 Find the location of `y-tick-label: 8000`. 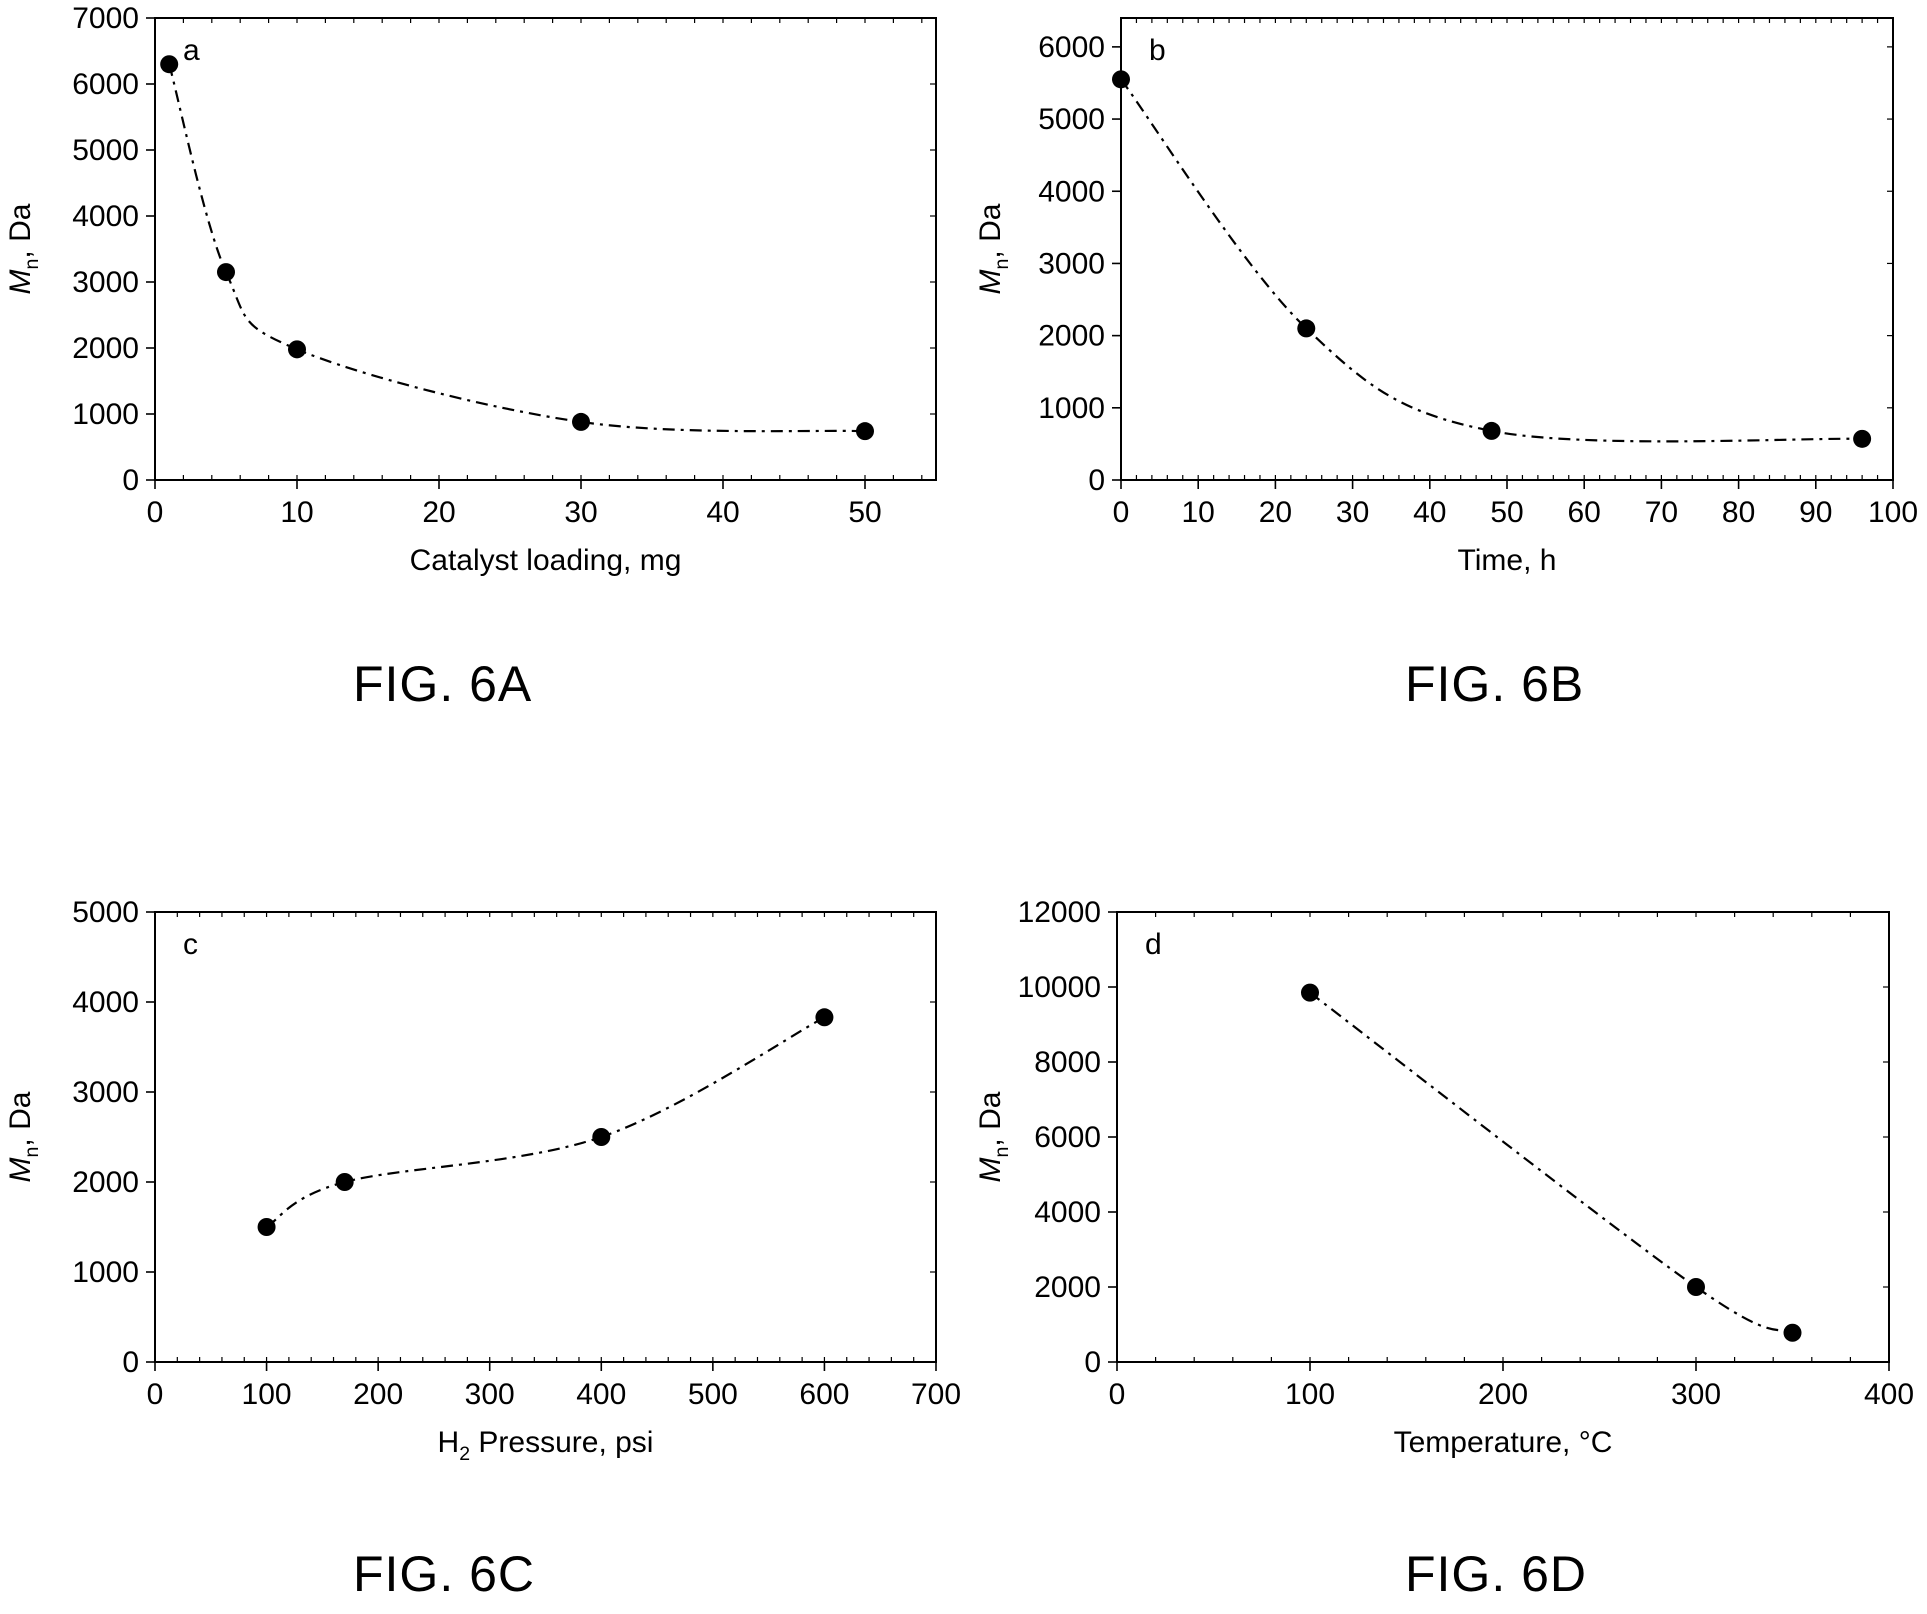

y-tick-label: 8000 is located at coordinates (1067, 1062).